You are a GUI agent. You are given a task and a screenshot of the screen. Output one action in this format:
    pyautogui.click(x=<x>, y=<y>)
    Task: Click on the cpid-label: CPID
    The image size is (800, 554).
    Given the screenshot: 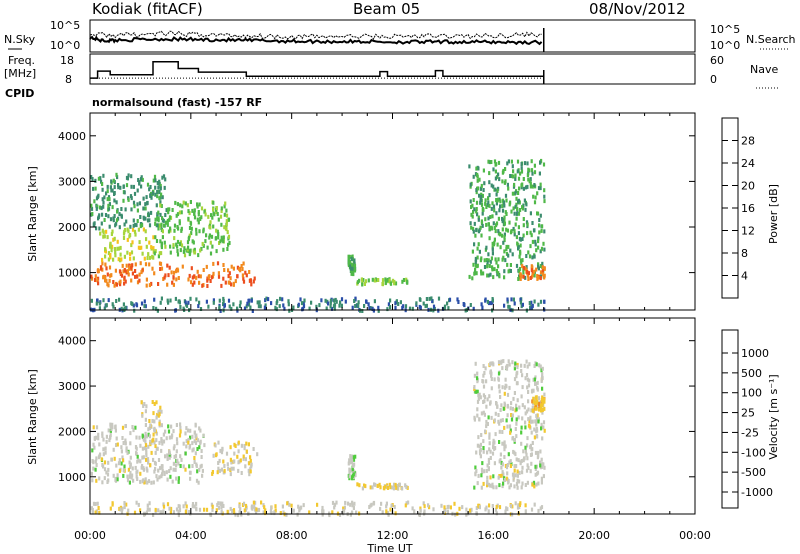 What is the action you would take?
    pyautogui.click(x=19, y=93)
    